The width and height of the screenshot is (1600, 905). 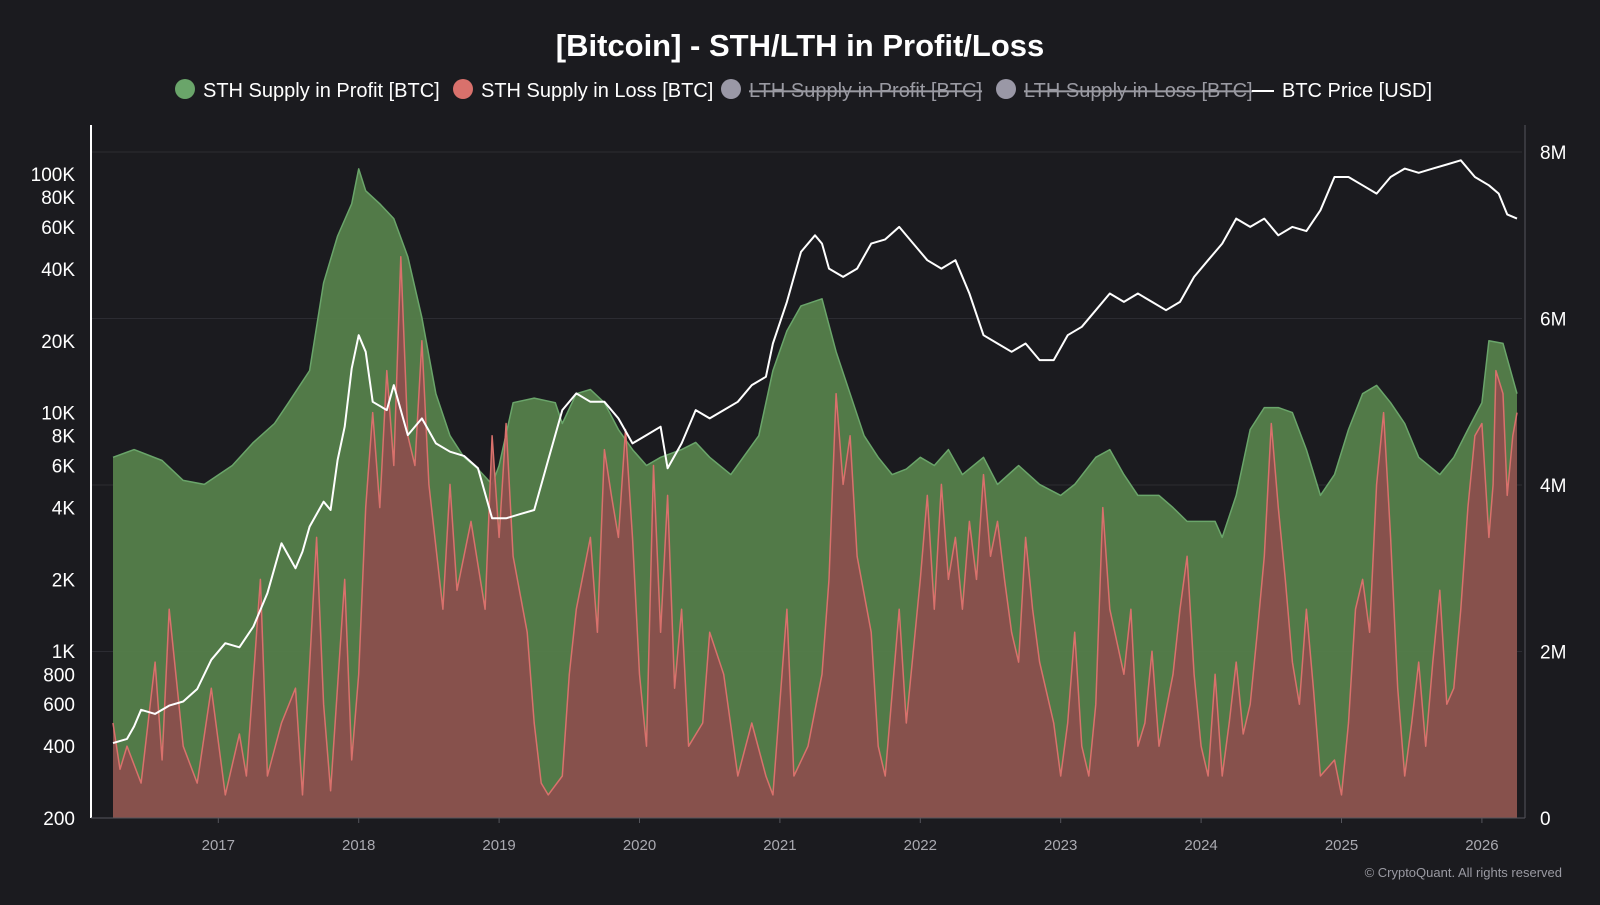 What do you see at coordinates (1481, 845) in the screenshot?
I see `x-tick-label-9: 2026` at bounding box center [1481, 845].